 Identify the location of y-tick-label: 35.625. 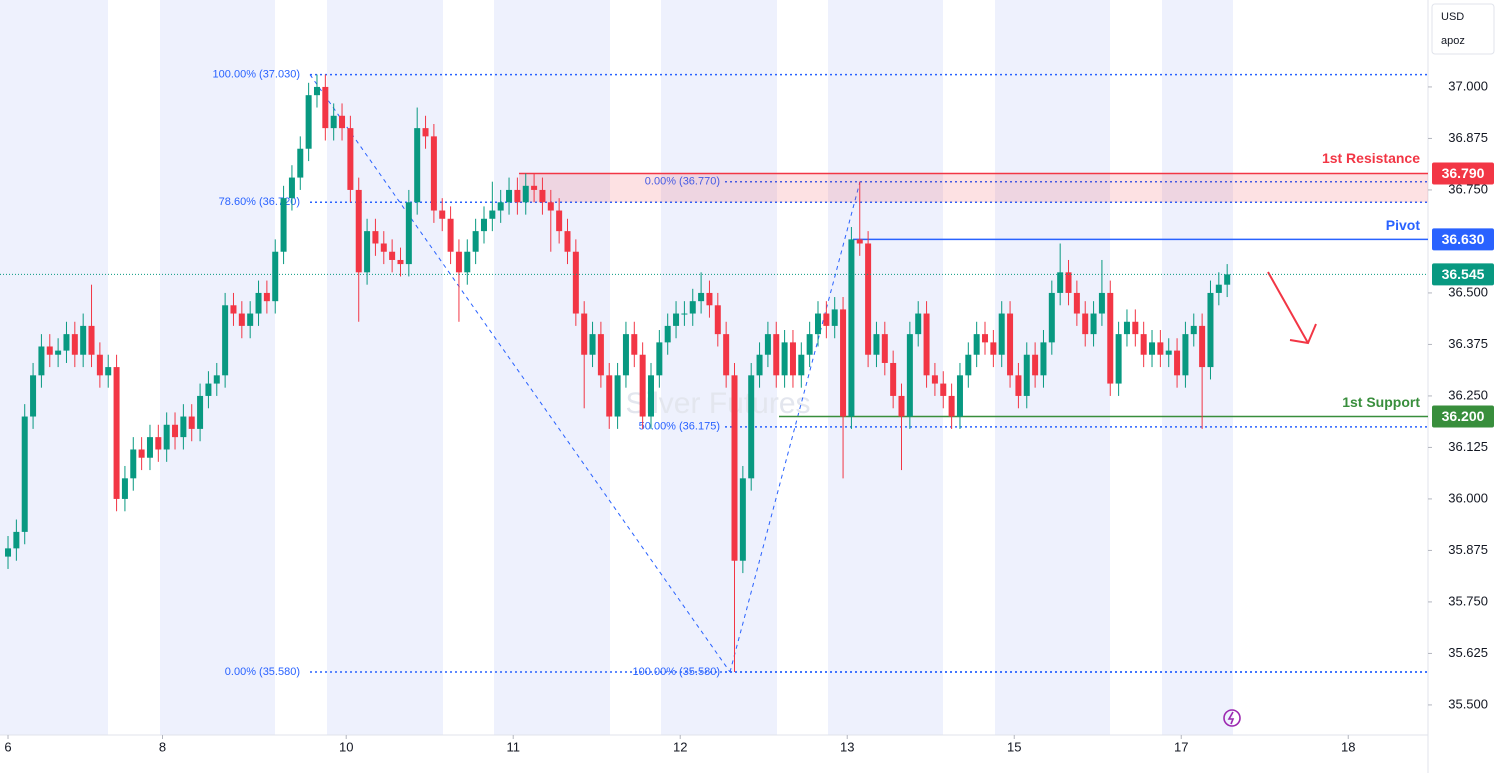
(1468, 652).